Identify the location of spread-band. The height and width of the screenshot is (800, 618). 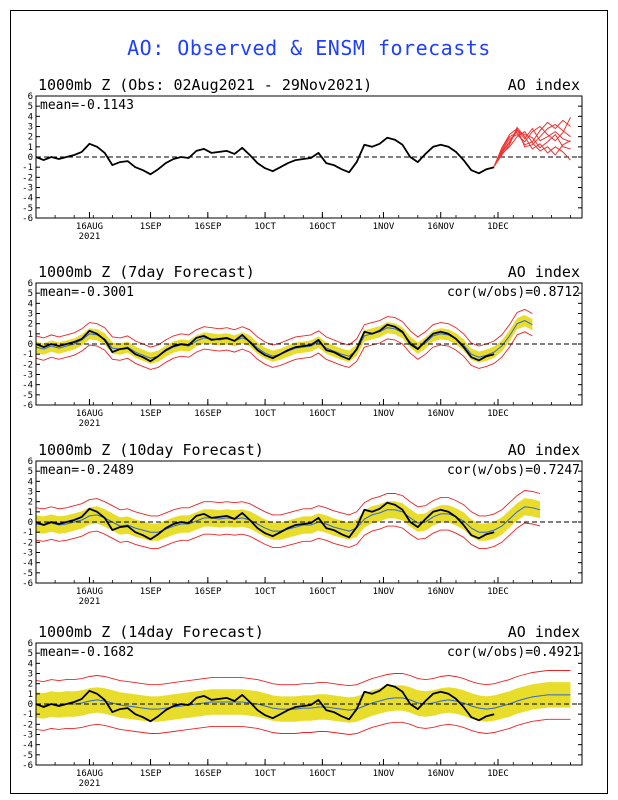
(303, 702).